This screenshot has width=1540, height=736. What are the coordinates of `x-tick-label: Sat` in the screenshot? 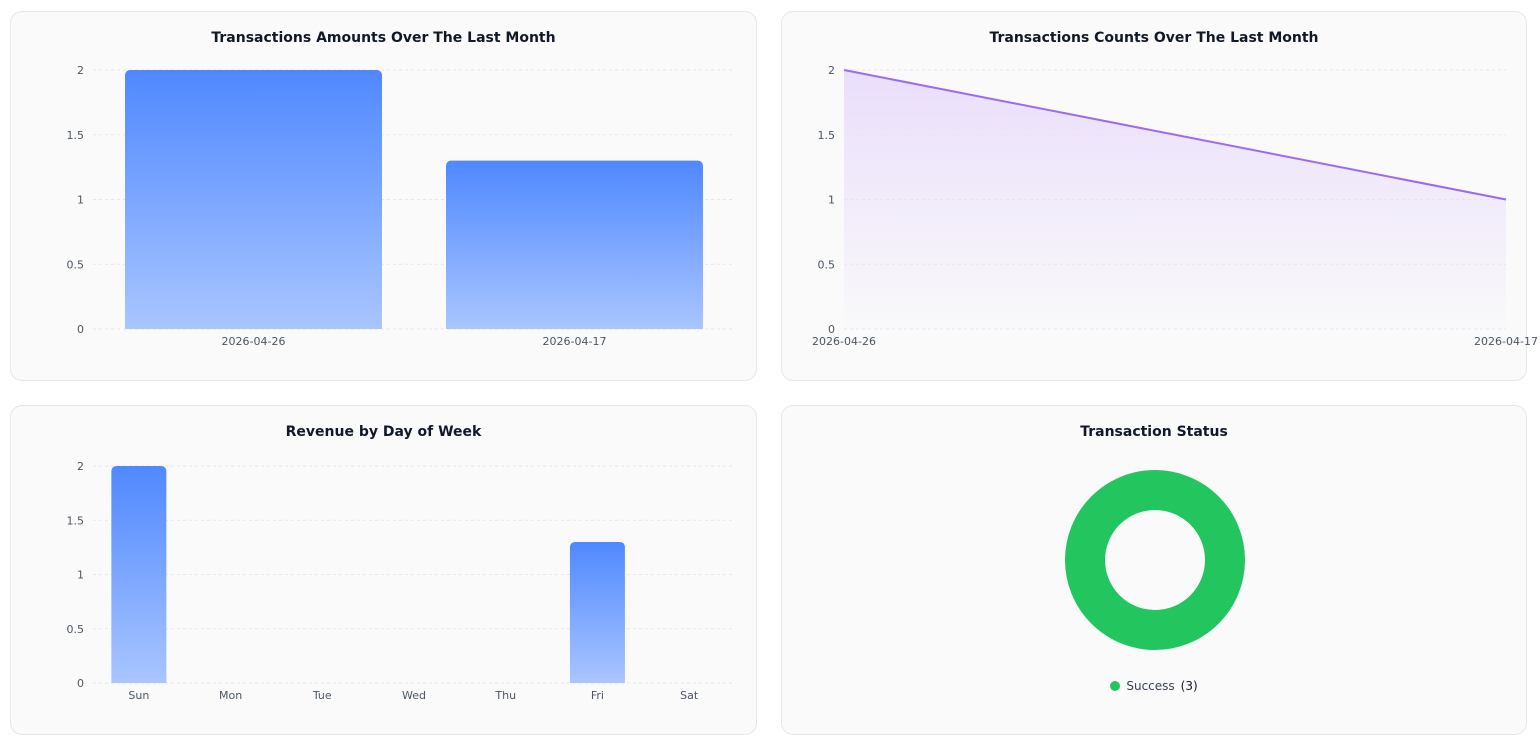 It's located at (689, 695).